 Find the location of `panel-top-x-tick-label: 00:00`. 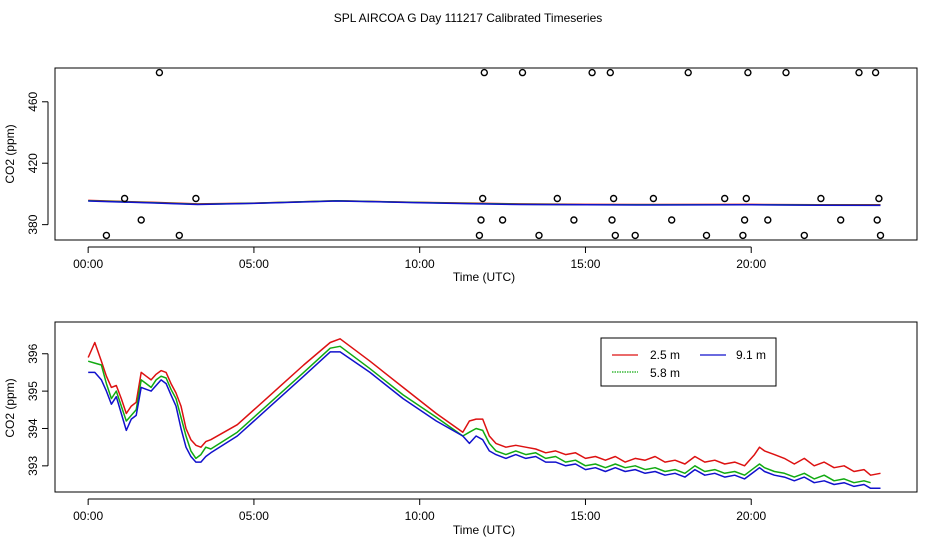

panel-top-x-tick-label: 00:00 is located at coordinates (88, 264).